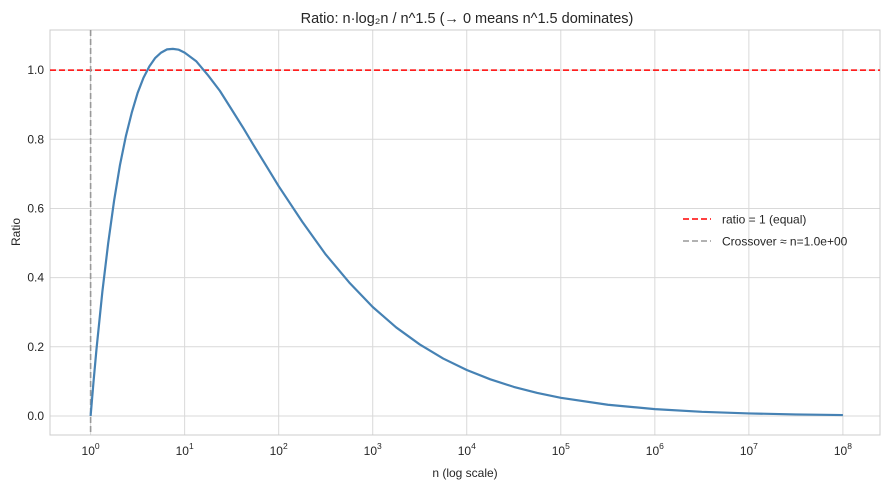 The width and height of the screenshot is (889, 495). What do you see at coordinates (765, 231) in the screenshot?
I see `legend: ratio = 1 (equal) Crossover ≈ n=1.0e+00` at bounding box center [765, 231].